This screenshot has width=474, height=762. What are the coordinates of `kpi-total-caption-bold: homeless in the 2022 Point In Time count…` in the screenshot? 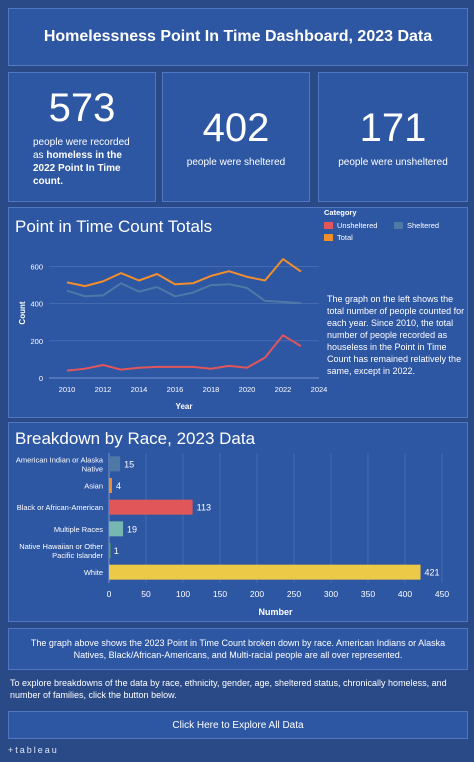 It's located at (77, 168).